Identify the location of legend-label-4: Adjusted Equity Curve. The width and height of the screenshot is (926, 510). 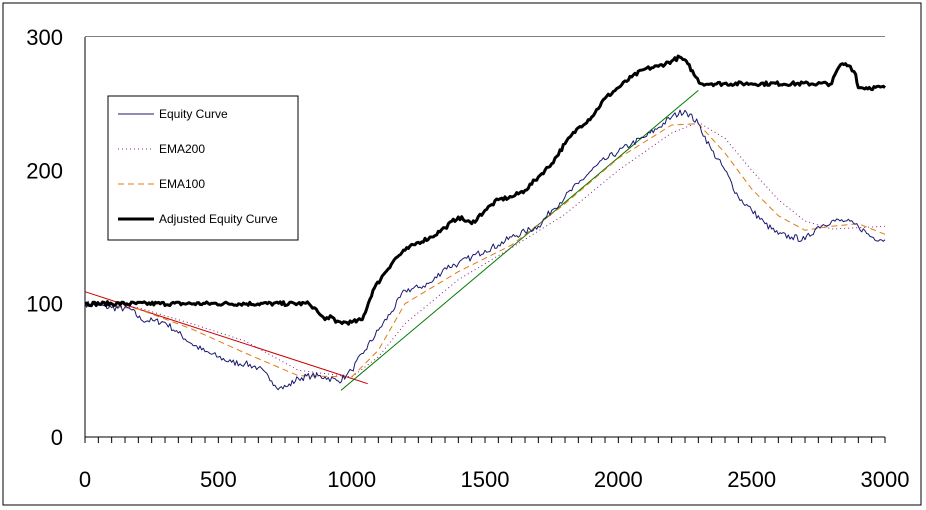
(218, 219).